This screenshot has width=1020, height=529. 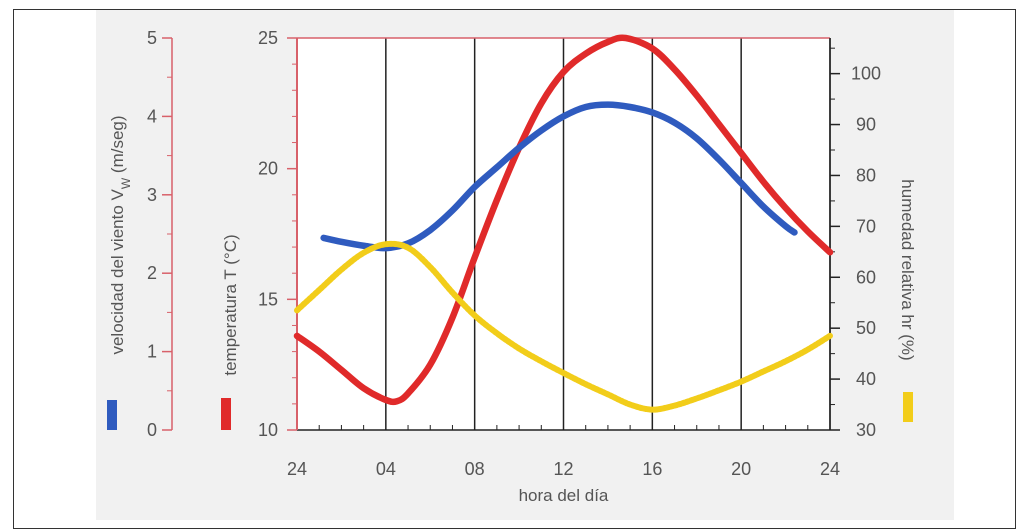 What do you see at coordinates (866, 175) in the screenshot?
I see `humidity-tick-label: 80` at bounding box center [866, 175].